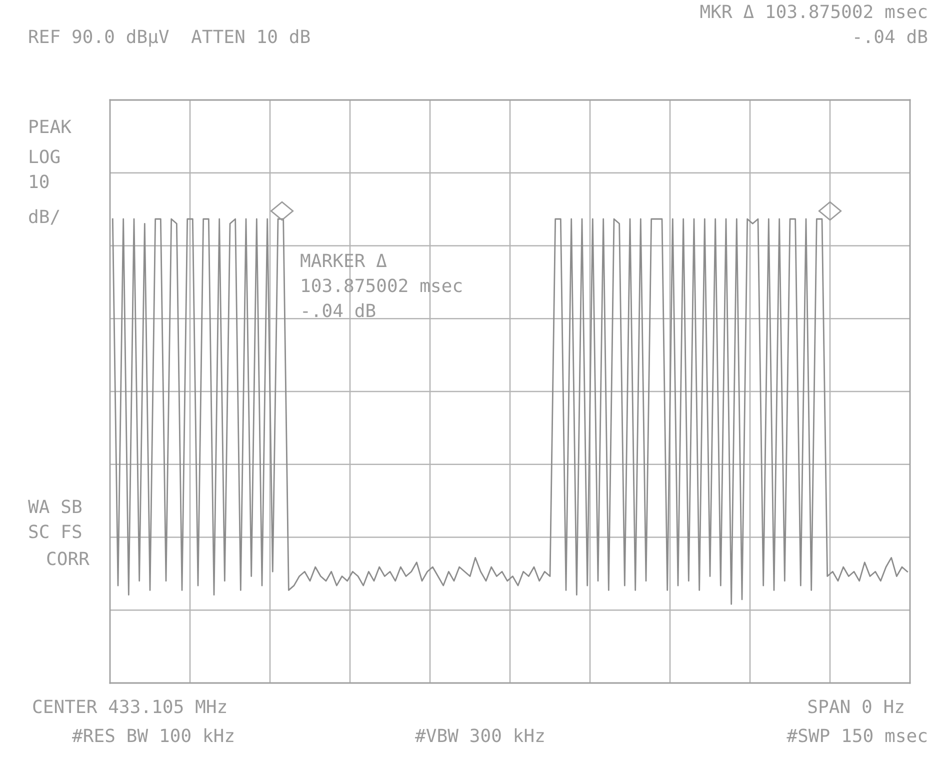 The width and height of the screenshot is (943, 782). I want to click on text: dB/, so click(44, 217).